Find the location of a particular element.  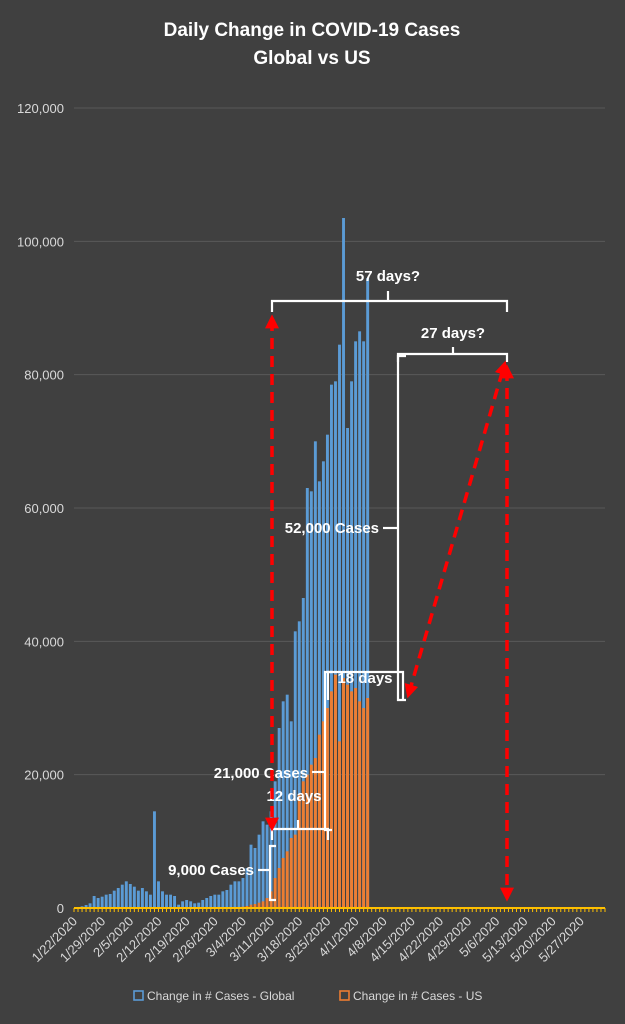

y-tick-label: 20,000 is located at coordinates (44, 775).